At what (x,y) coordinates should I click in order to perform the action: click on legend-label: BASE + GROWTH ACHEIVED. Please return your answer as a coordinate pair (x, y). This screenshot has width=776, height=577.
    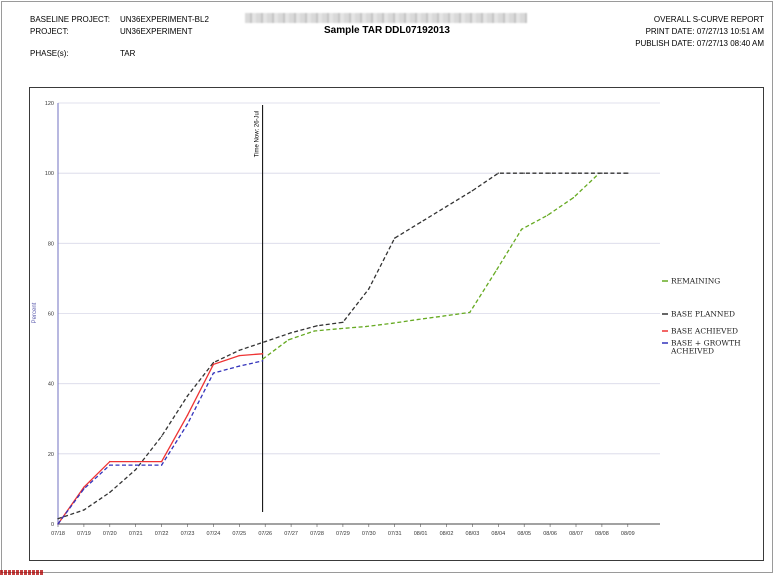
    Looking at the image, I should click on (705, 347).